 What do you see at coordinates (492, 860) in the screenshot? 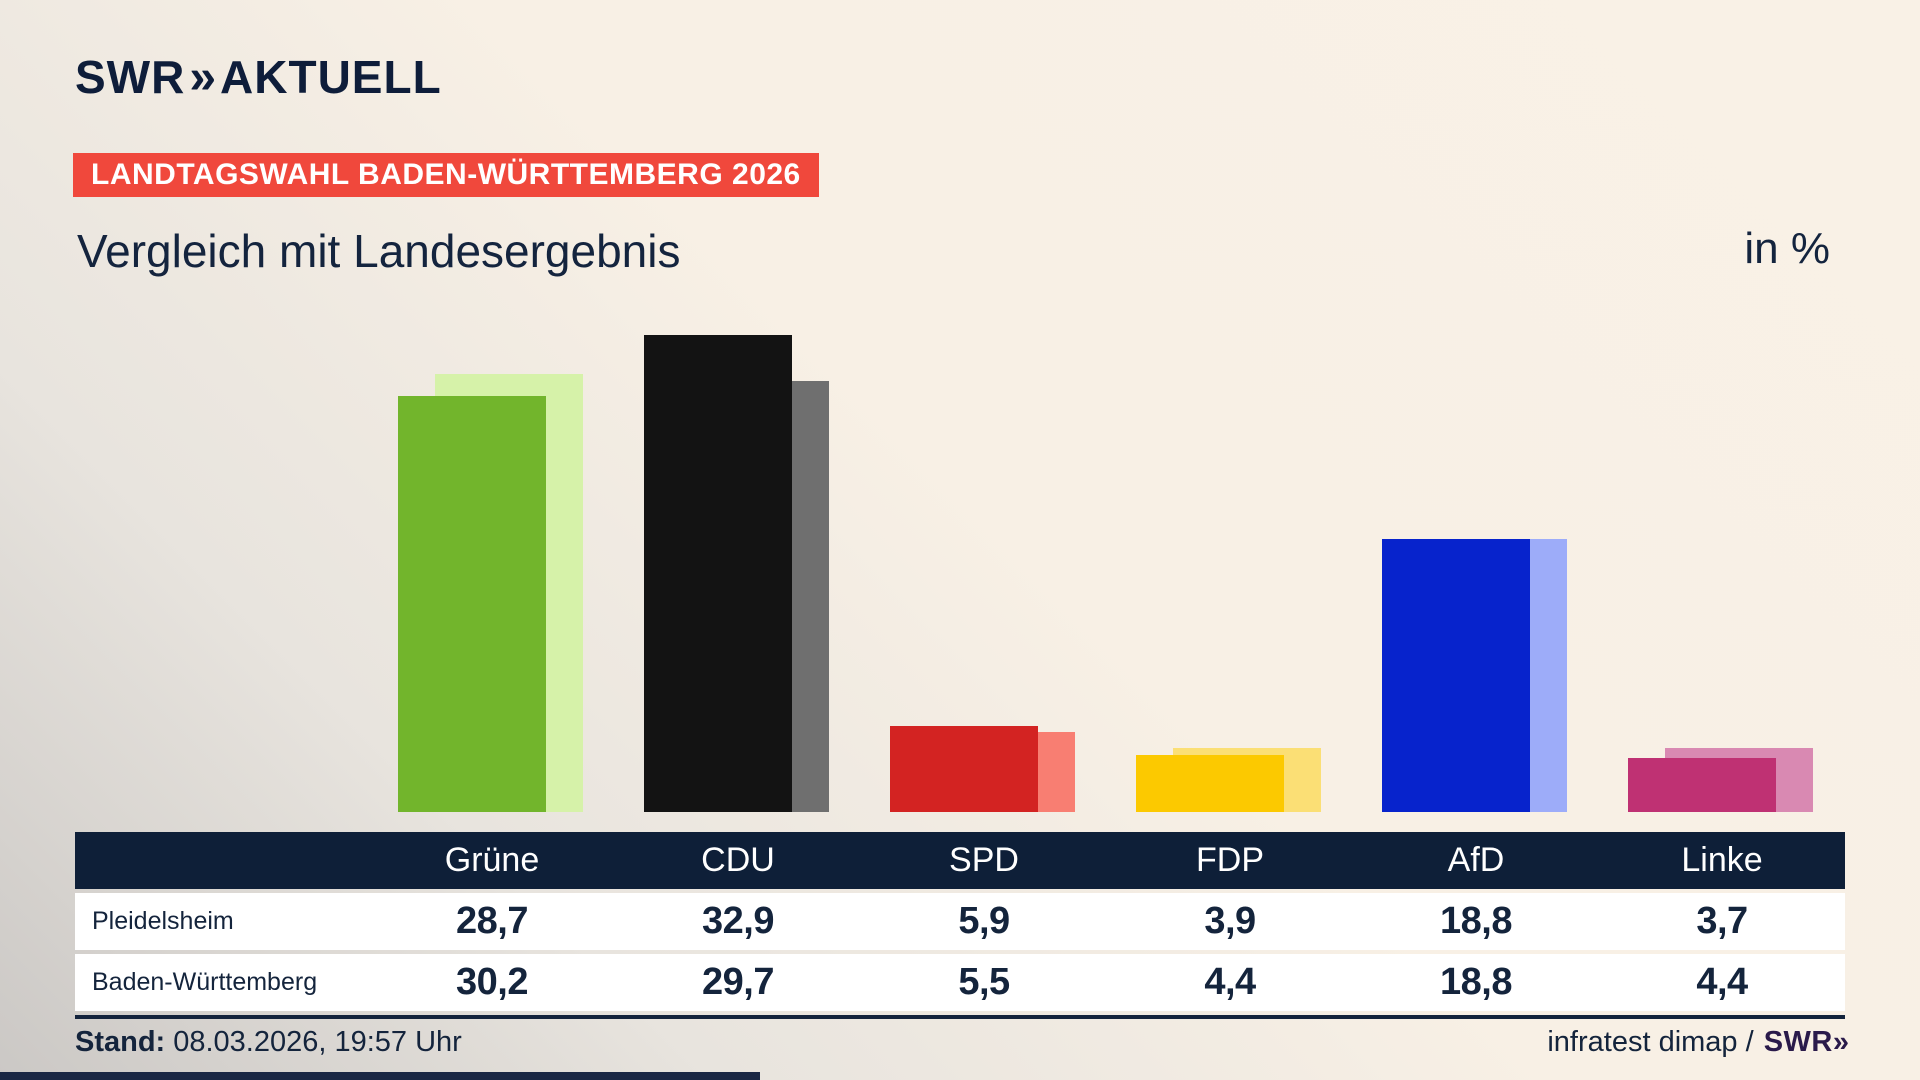
I see `header-party-gruene: Grüne` at bounding box center [492, 860].